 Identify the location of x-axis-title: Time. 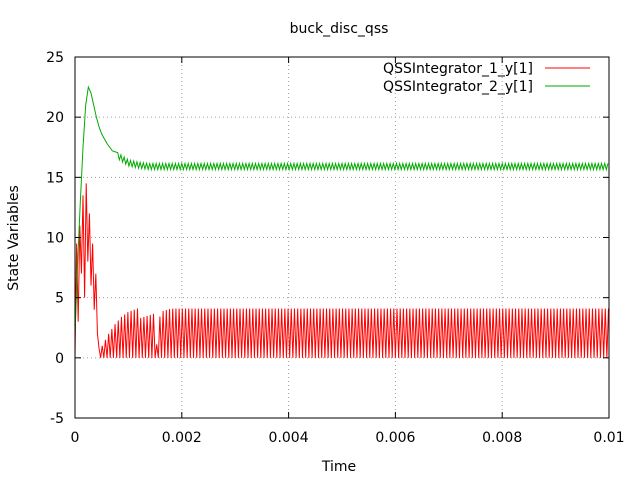
(338, 467).